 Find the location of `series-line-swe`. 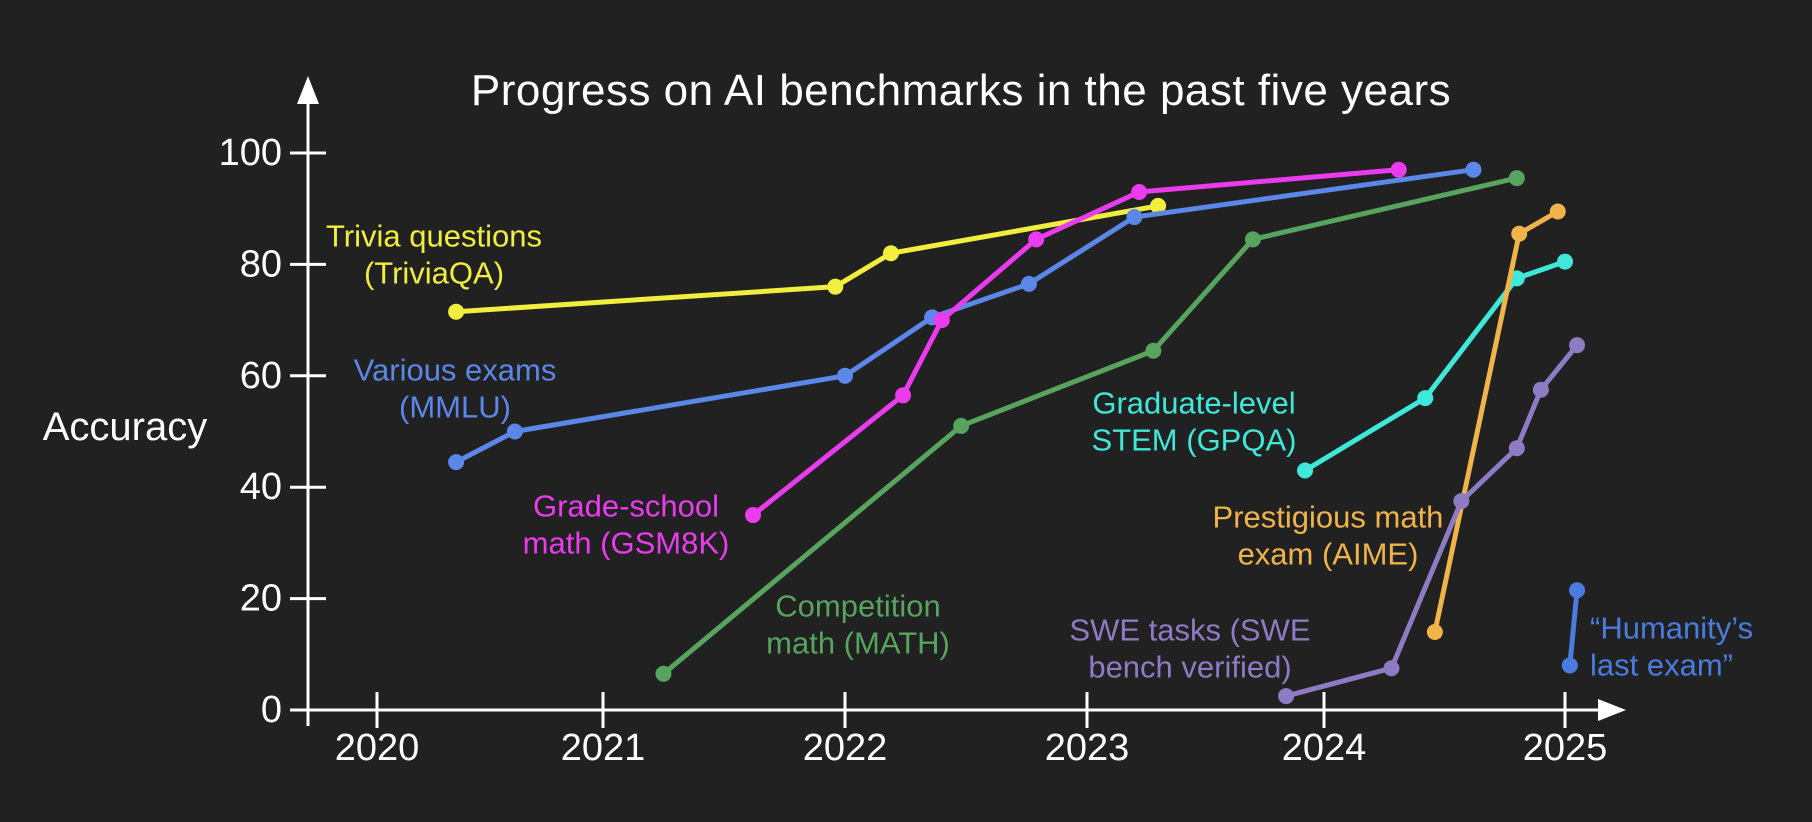

series-line-swe is located at coordinates (1431, 520).